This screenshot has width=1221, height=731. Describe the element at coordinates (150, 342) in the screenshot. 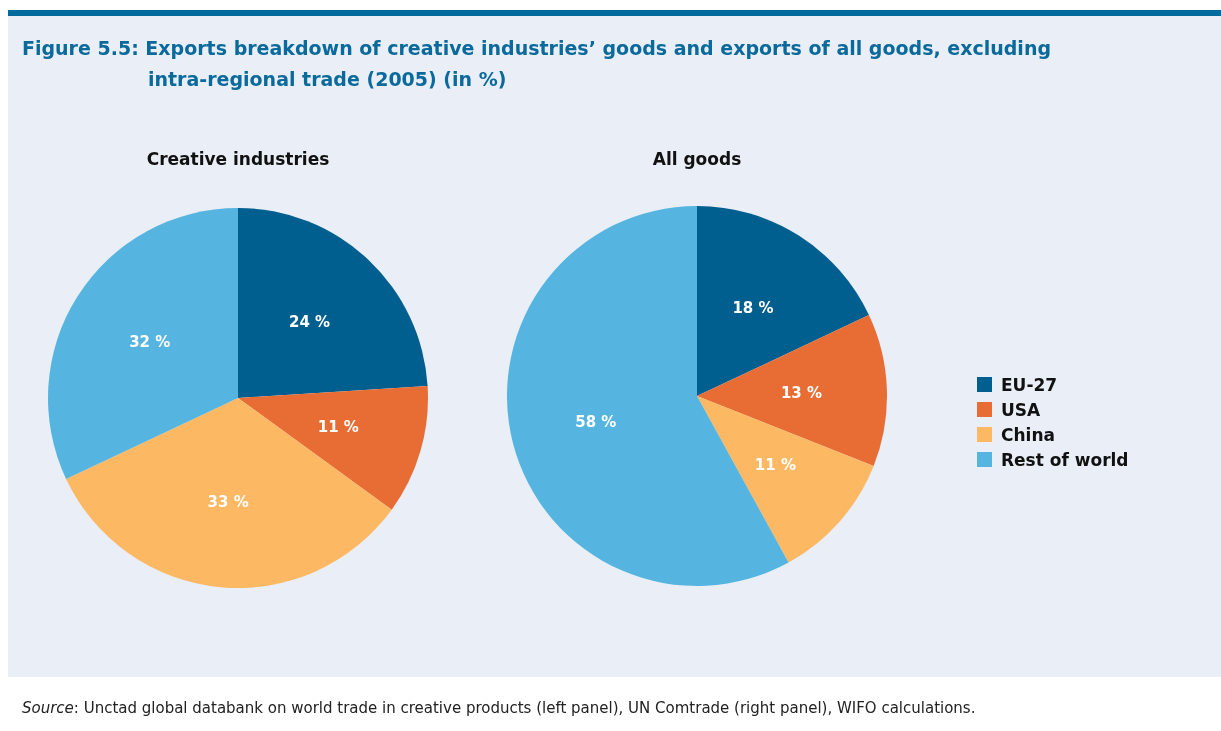

I see `data-label: 32 %` at that location.